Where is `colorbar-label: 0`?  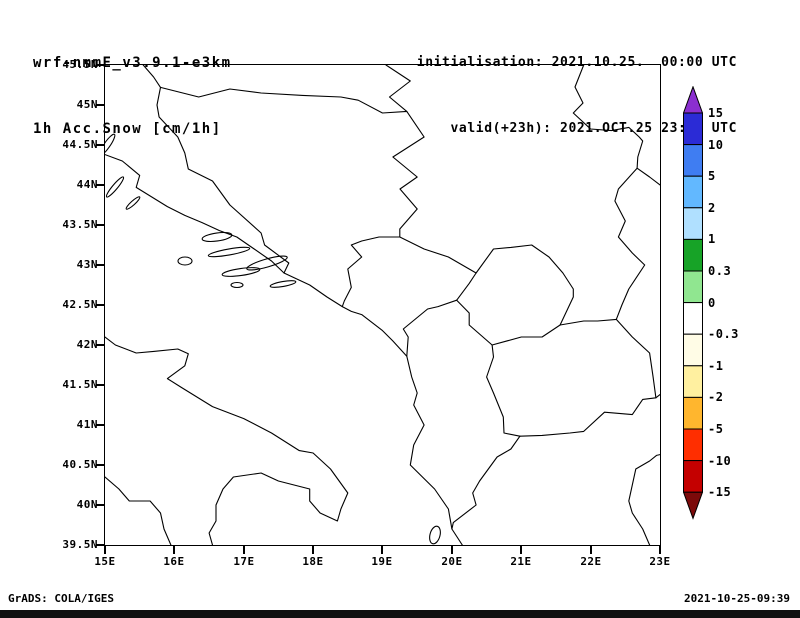
colorbar-label: 0 is located at coordinates (712, 303).